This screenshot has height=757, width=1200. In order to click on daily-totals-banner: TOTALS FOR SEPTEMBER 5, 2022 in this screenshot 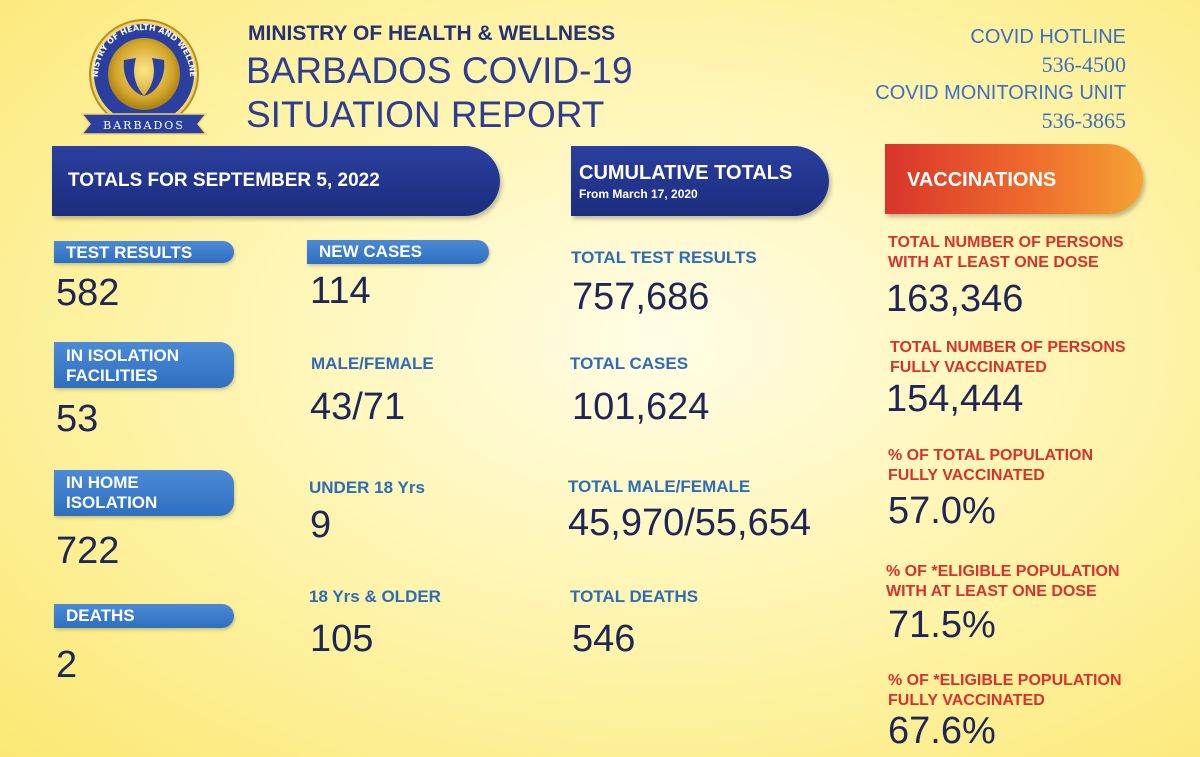, I will do `click(276, 181)`.